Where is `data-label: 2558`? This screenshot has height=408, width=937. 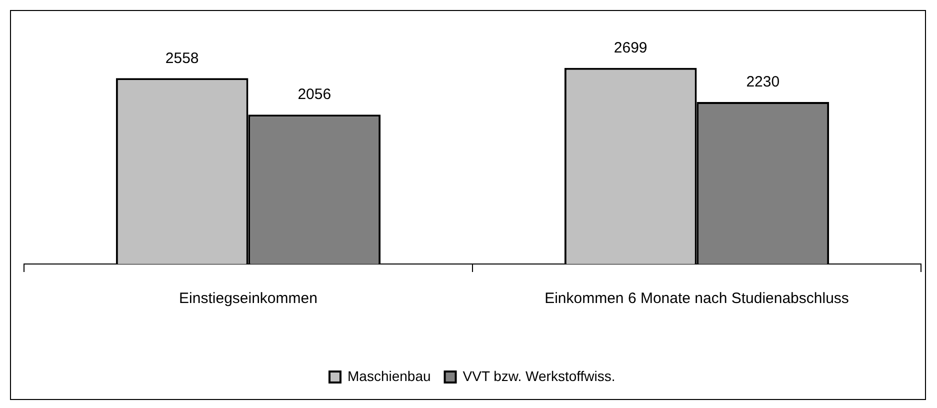
data-label: 2558 is located at coordinates (182, 58).